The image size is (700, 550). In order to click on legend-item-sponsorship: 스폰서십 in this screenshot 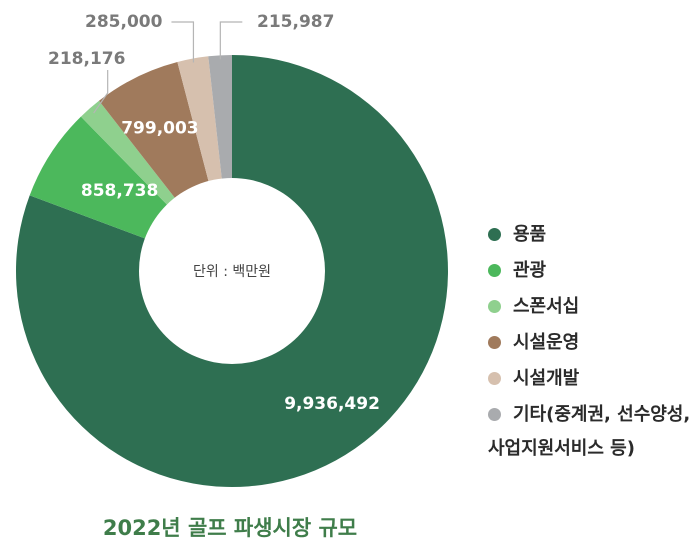, I will do `click(589, 312)`.